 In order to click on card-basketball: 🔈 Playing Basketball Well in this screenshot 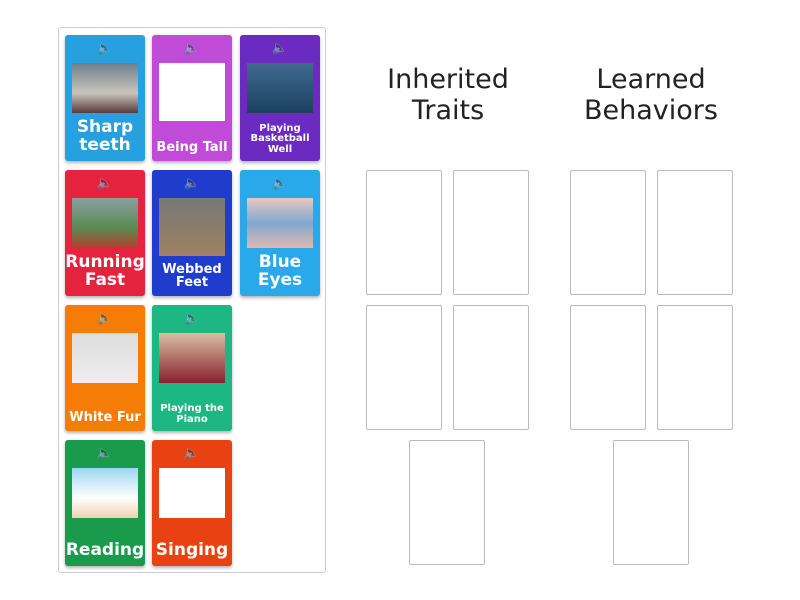, I will do `click(280, 98)`.